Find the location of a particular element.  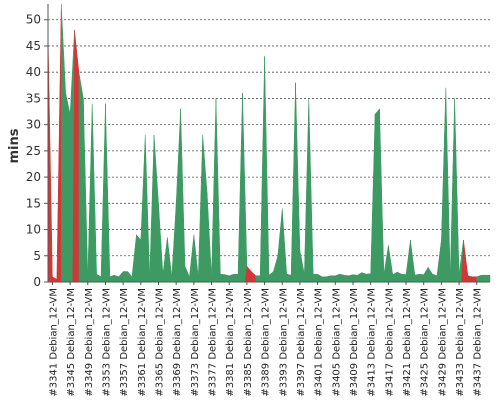

x-tick-label: #3429 Debian_12-VM is located at coordinates (442, 342).